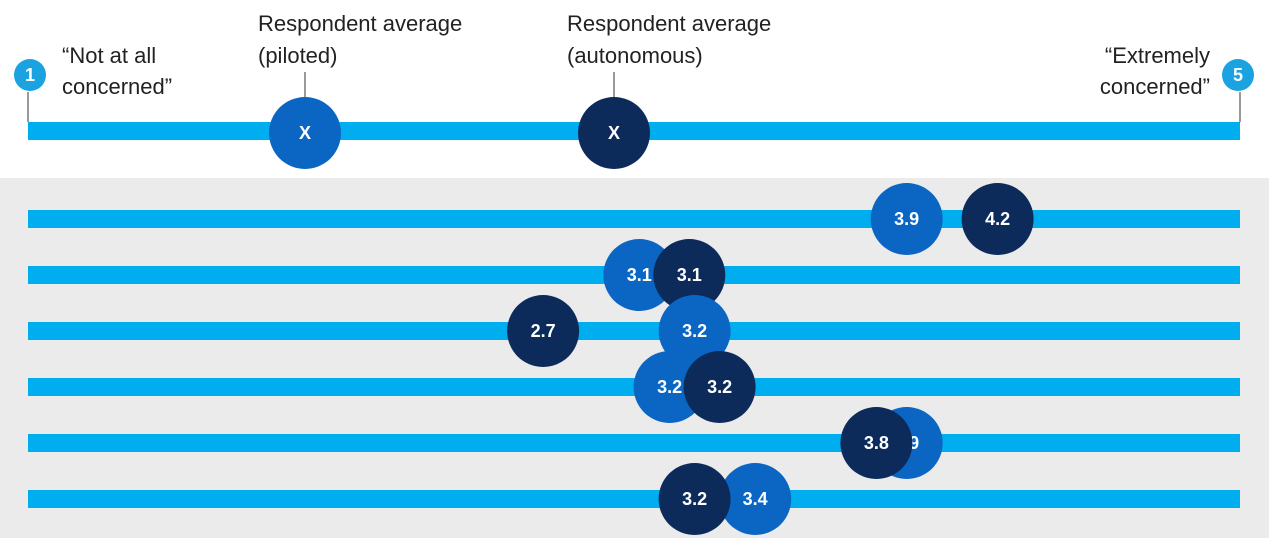 This screenshot has width=1269, height=538. I want to click on scale-description: “Not at all, so click(109, 55).